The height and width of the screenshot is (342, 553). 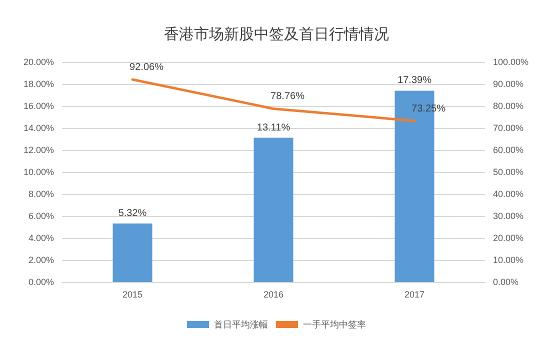 I want to click on y-tick-label: 20.00%, so click(x=38, y=62).